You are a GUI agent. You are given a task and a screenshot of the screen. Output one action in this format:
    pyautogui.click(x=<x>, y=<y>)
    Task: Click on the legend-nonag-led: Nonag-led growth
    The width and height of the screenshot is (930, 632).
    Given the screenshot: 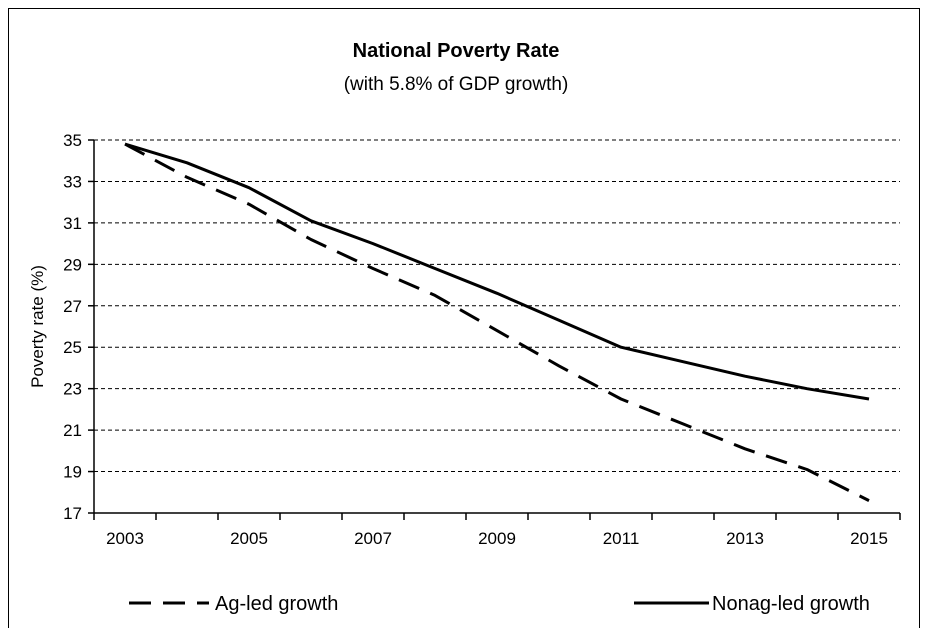 What is the action you would take?
    pyautogui.click(x=752, y=604)
    